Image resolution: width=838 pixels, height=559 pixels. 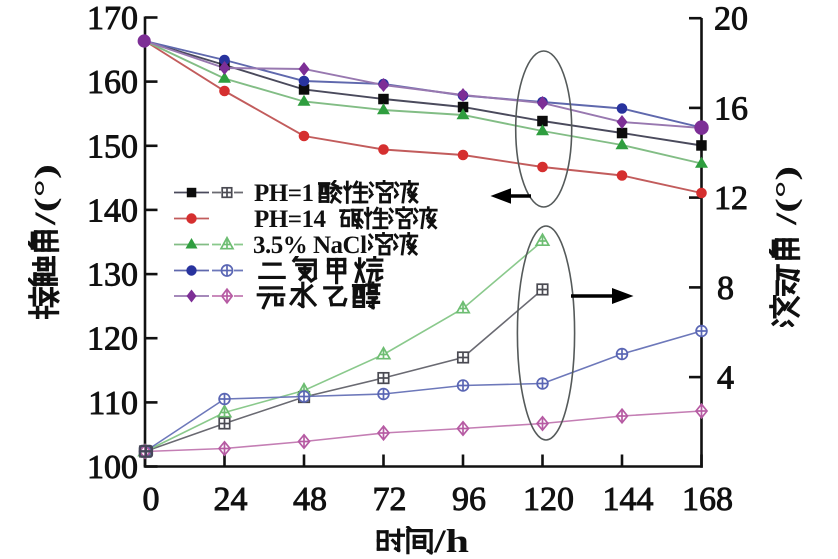 What do you see at coordinates (310, 245) in the screenshot?
I see `svg-text: 3.5% NaCl` at bounding box center [310, 245].